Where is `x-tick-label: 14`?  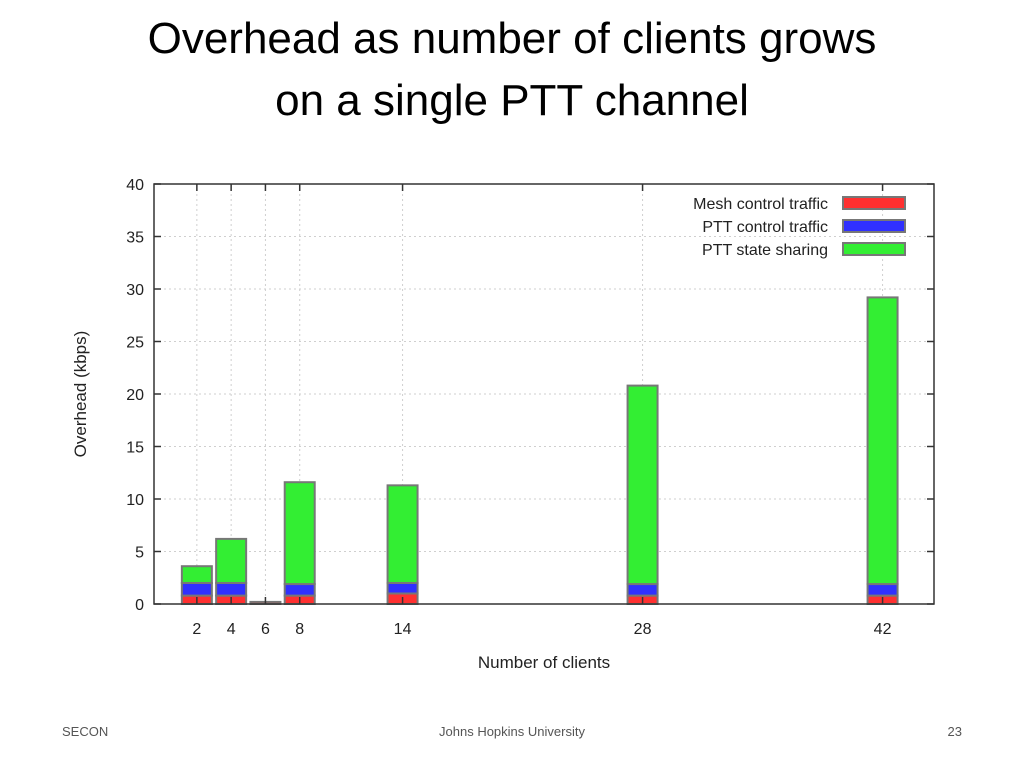 x-tick-label: 14 is located at coordinates (403, 629).